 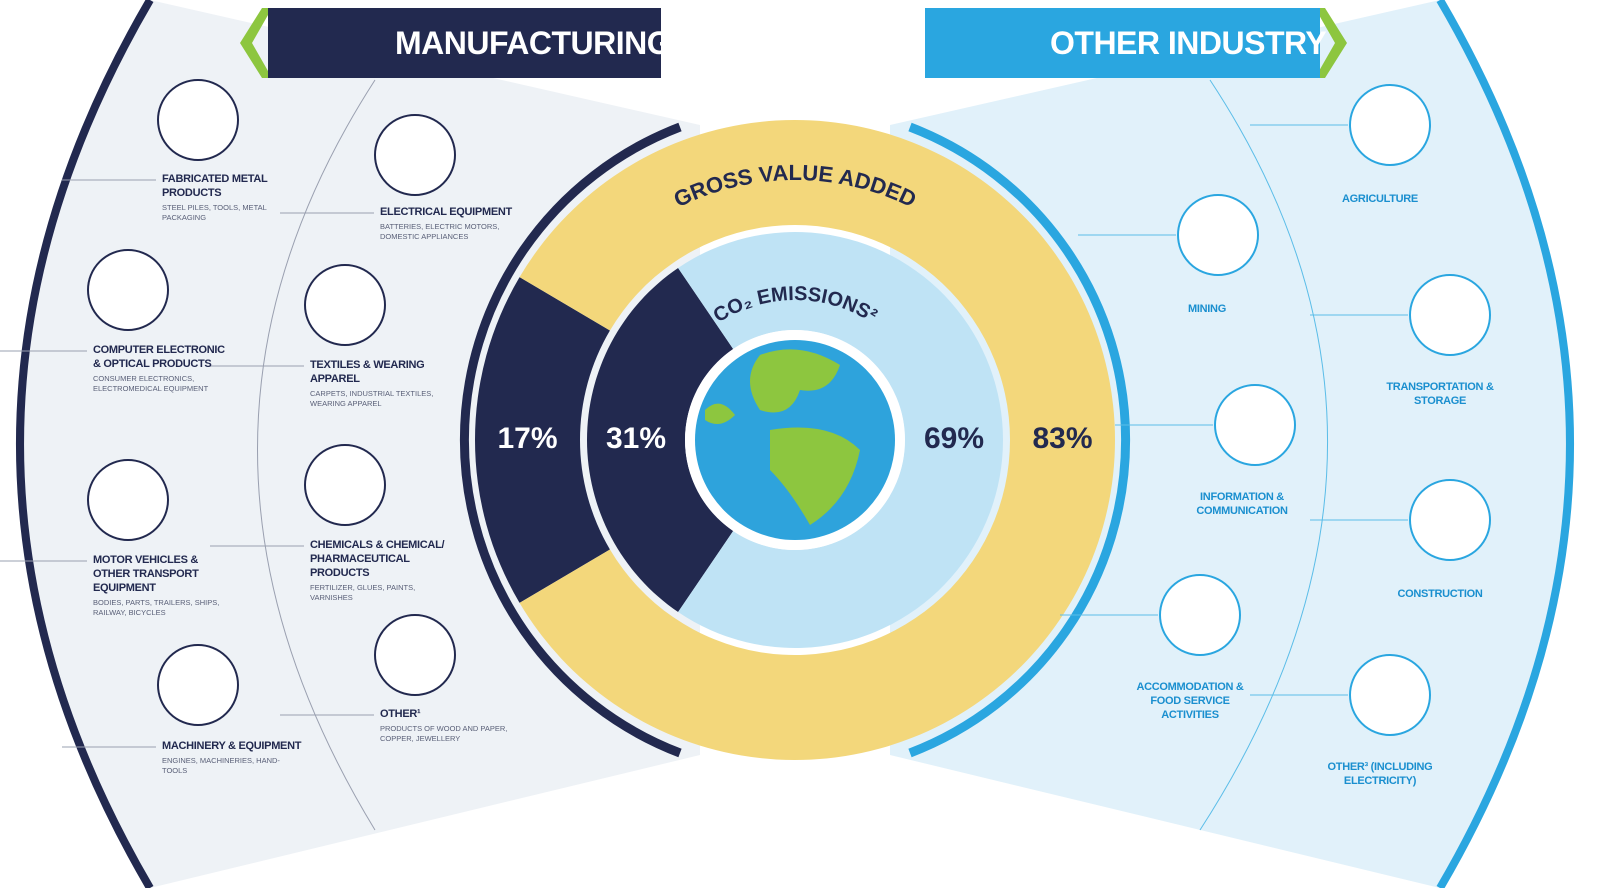 I want to click on left-arc, so click(x=570, y=440).